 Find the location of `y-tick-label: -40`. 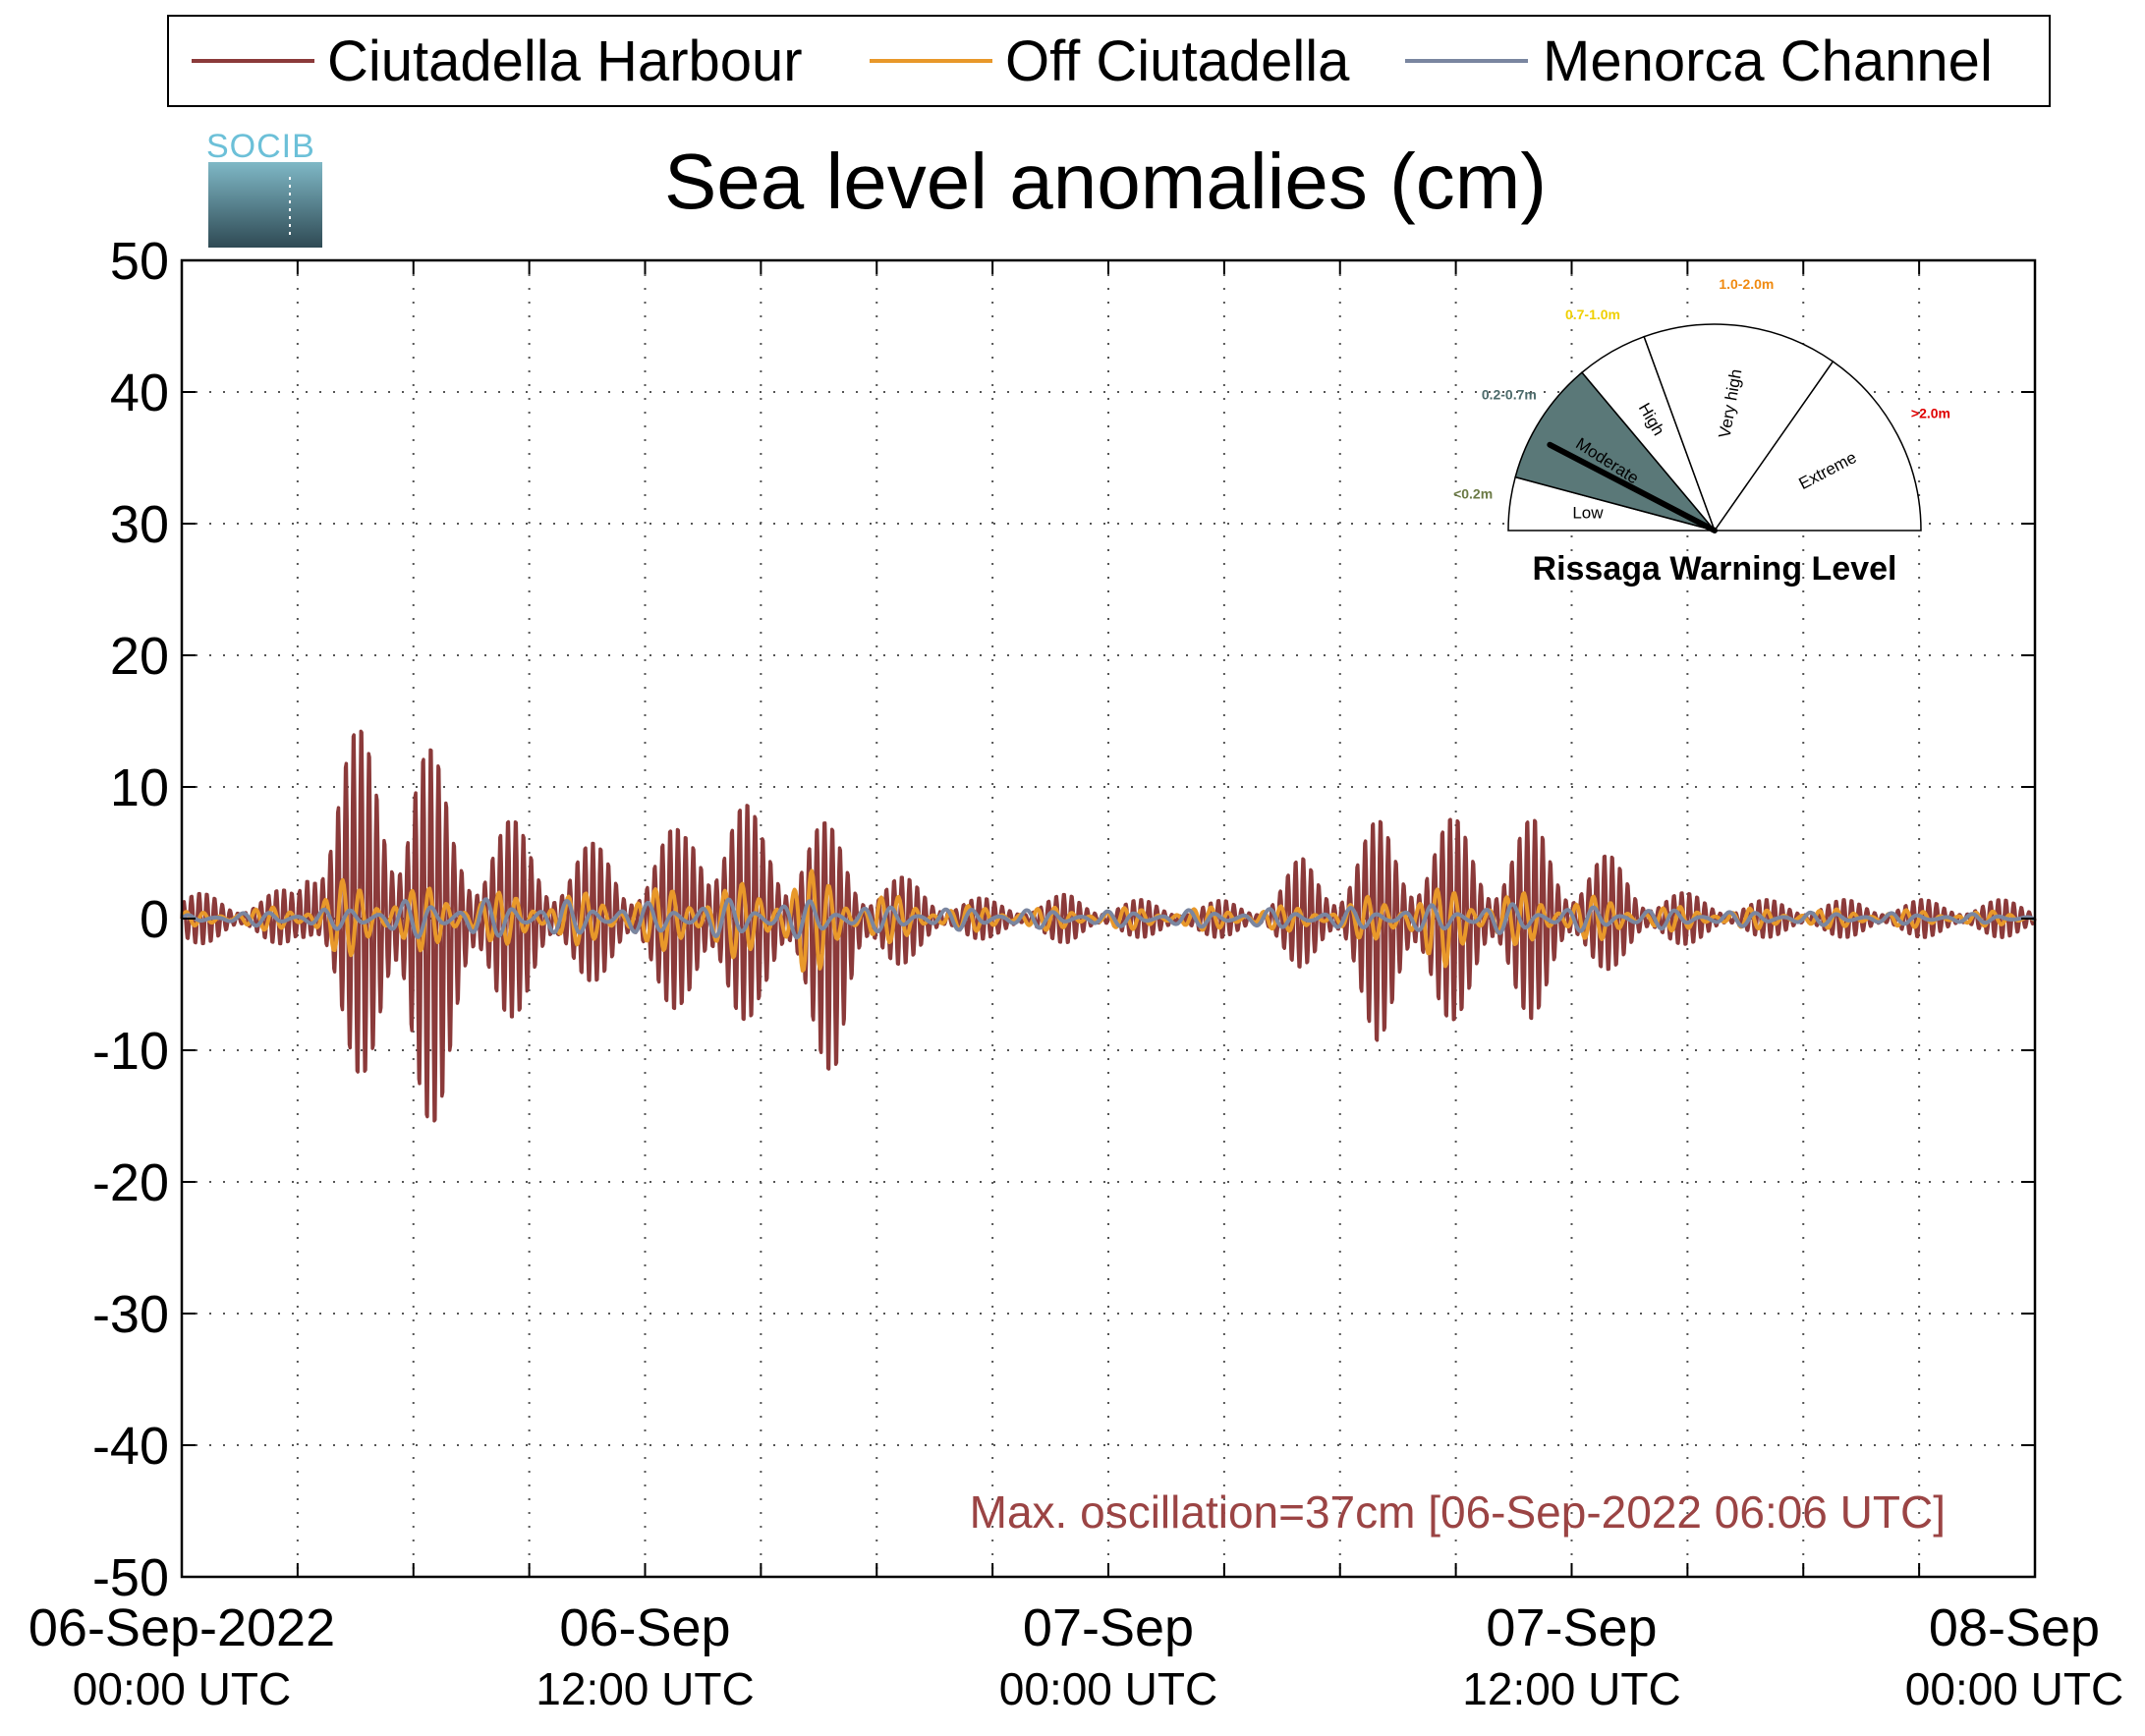

y-tick-label: -40 is located at coordinates (130, 1446).